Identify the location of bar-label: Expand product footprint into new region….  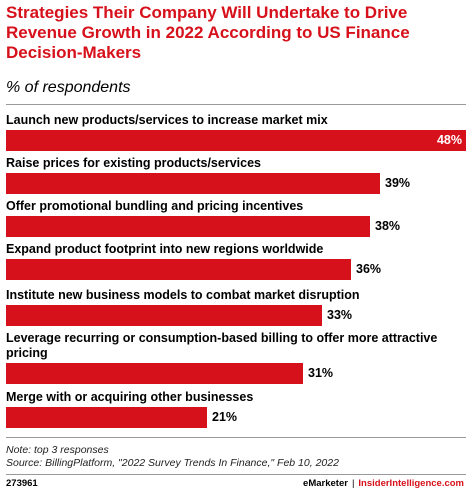
(165, 249).